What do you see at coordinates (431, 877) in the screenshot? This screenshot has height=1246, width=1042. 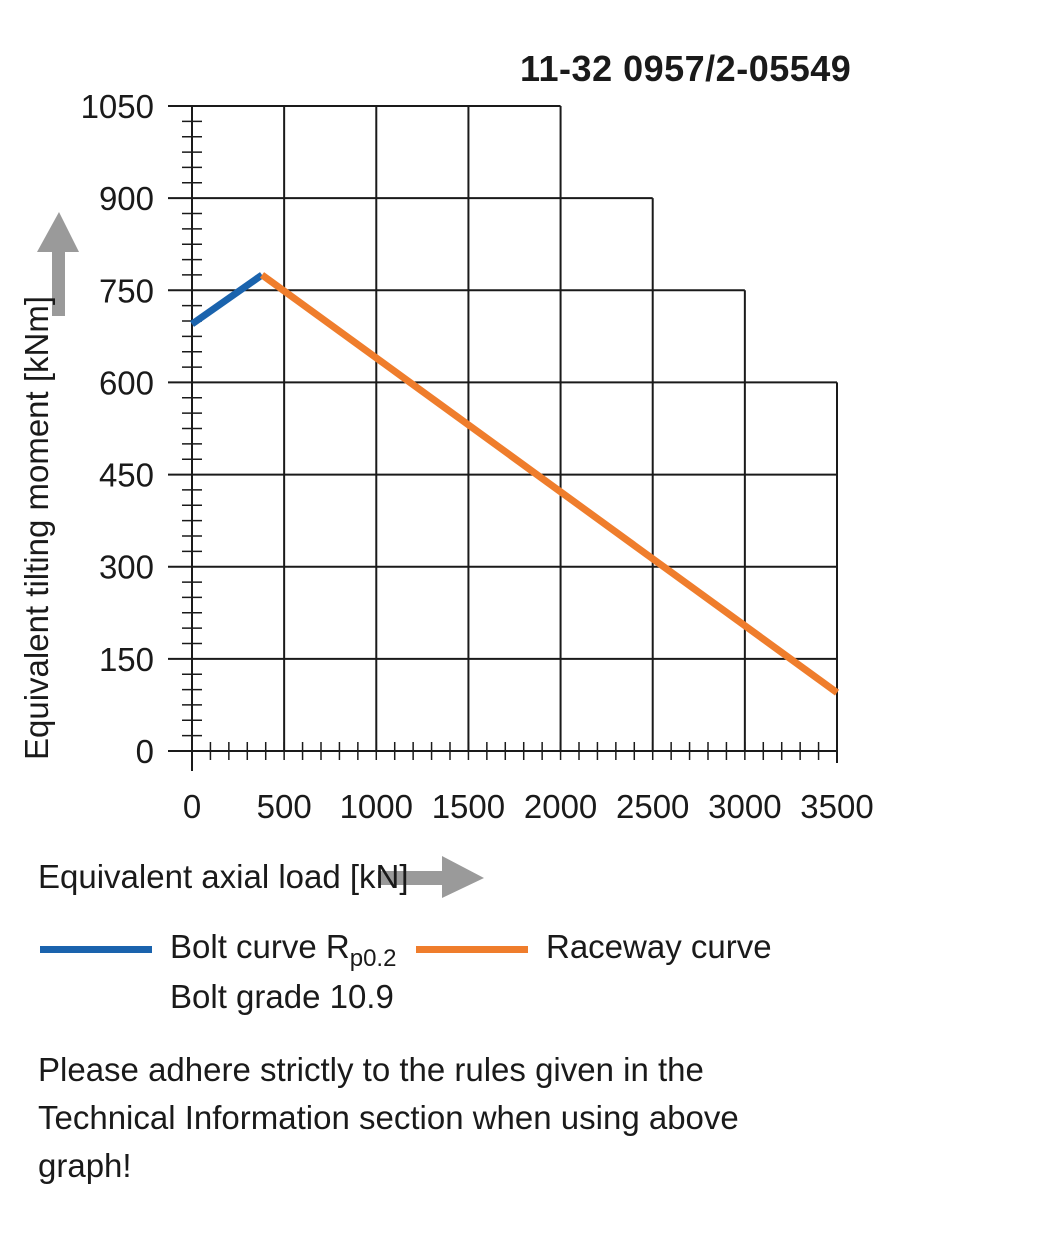 I see `x-axis-arrow-icon` at bounding box center [431, 877].